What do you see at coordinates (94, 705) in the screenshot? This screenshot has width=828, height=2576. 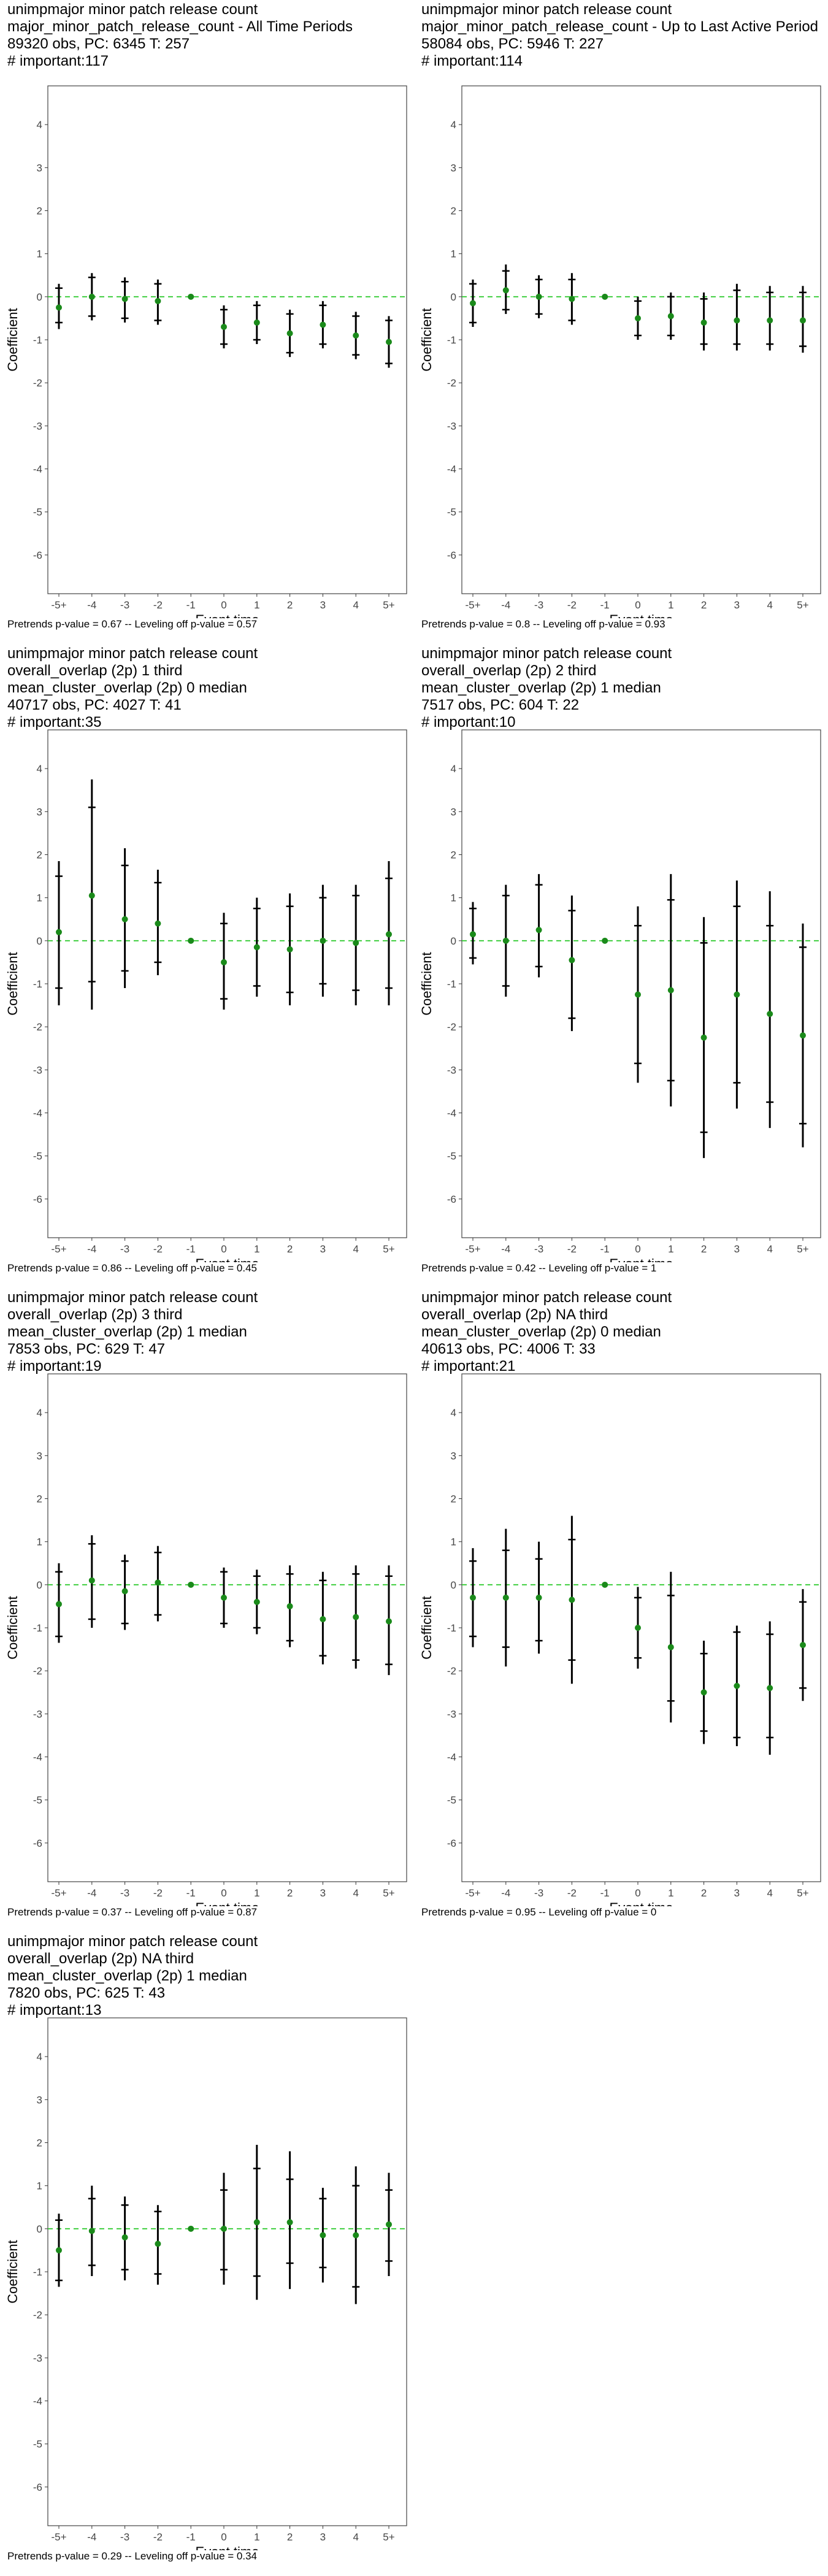 I see `chart-title-line: 40717 obs, PC: 4027 T: 41` at bounding box center [94, 705].